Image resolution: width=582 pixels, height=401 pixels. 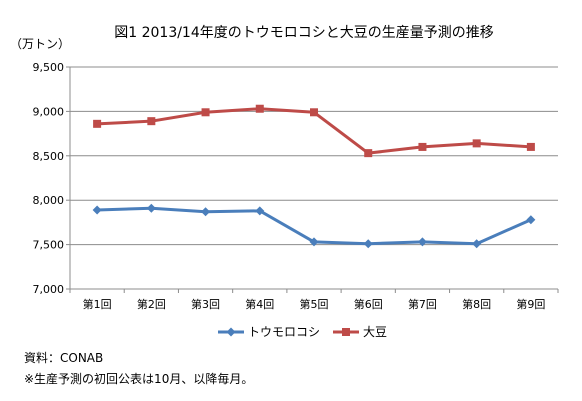 I want to click on x-tick-label: 第4回, so click(x=259, y=304).